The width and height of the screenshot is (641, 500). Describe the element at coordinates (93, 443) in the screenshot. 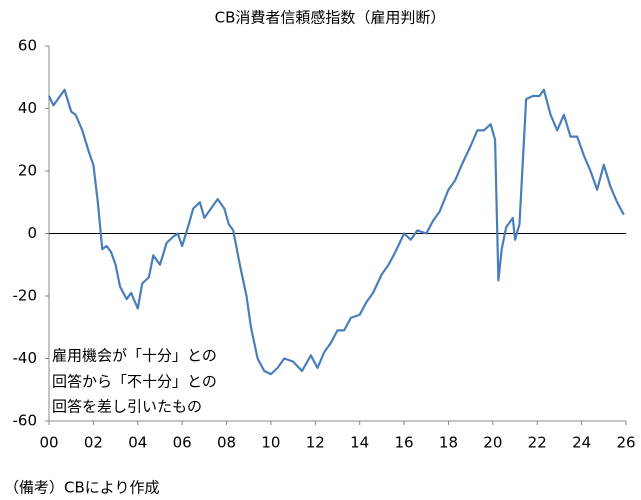

I see `x-tick-label: 02` at that location.